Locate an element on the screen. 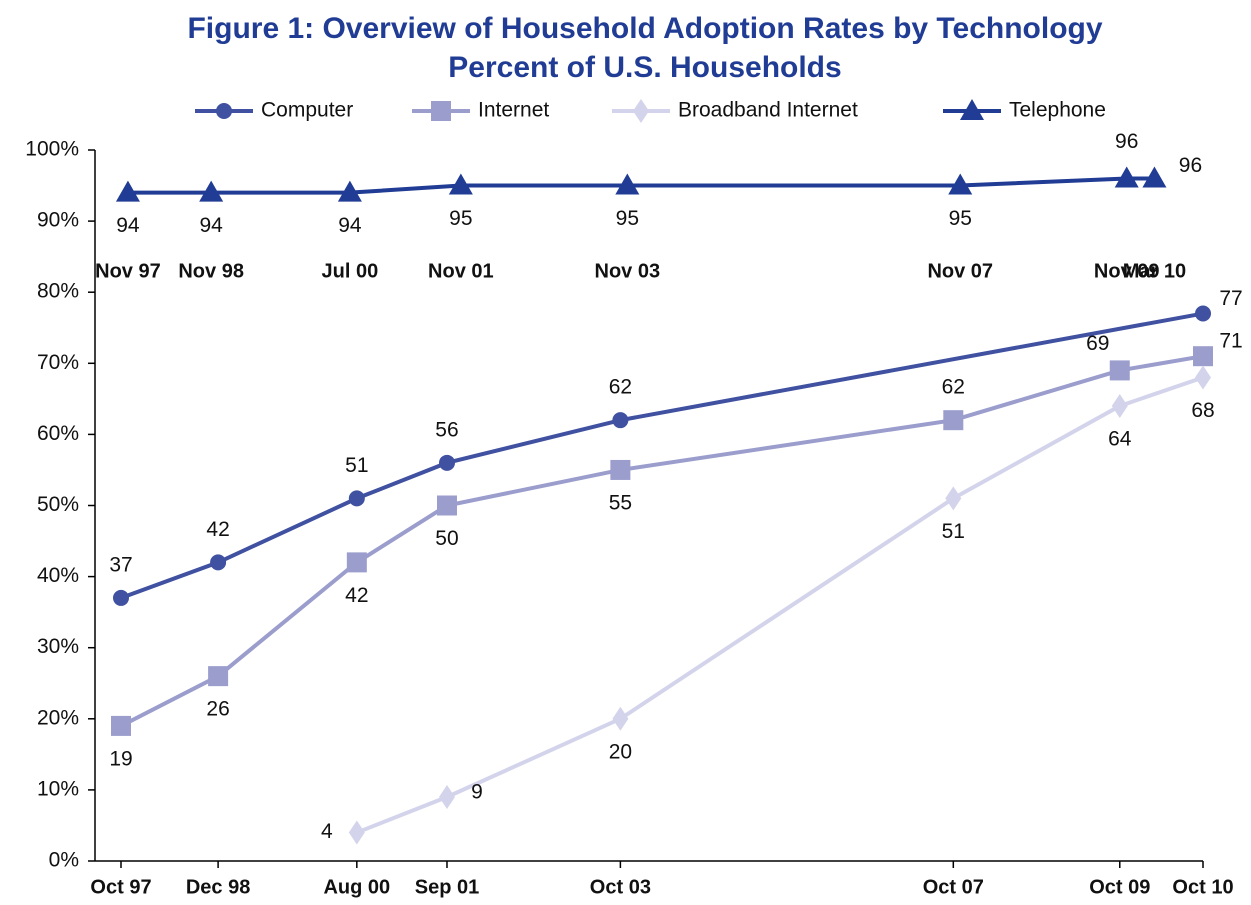 This screenshot has height=905, width=1251. data-label: 20 is located at coordinates (620, 751).